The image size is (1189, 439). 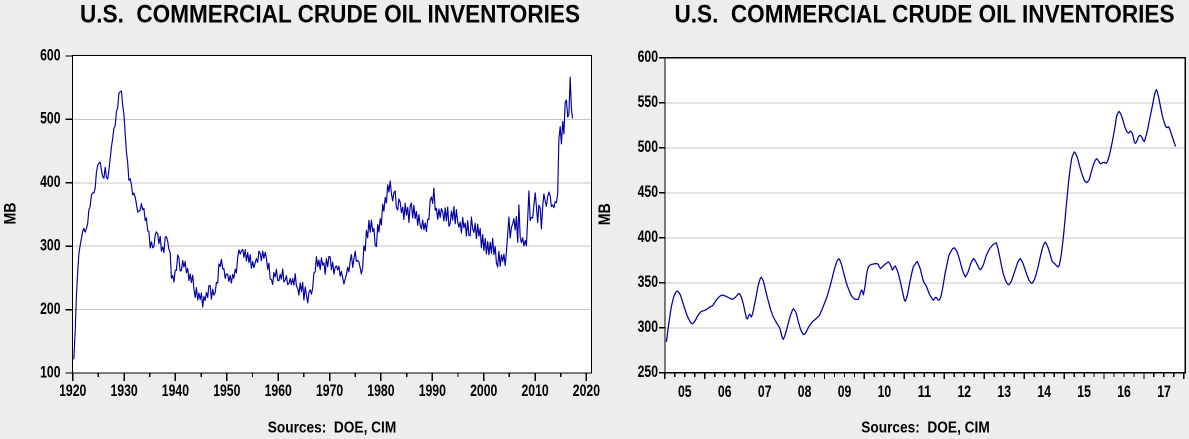 What do you see at coordinates (725, 391) in the screenshot?
I see `svg-text: 06` at bounding box center [725, 391].